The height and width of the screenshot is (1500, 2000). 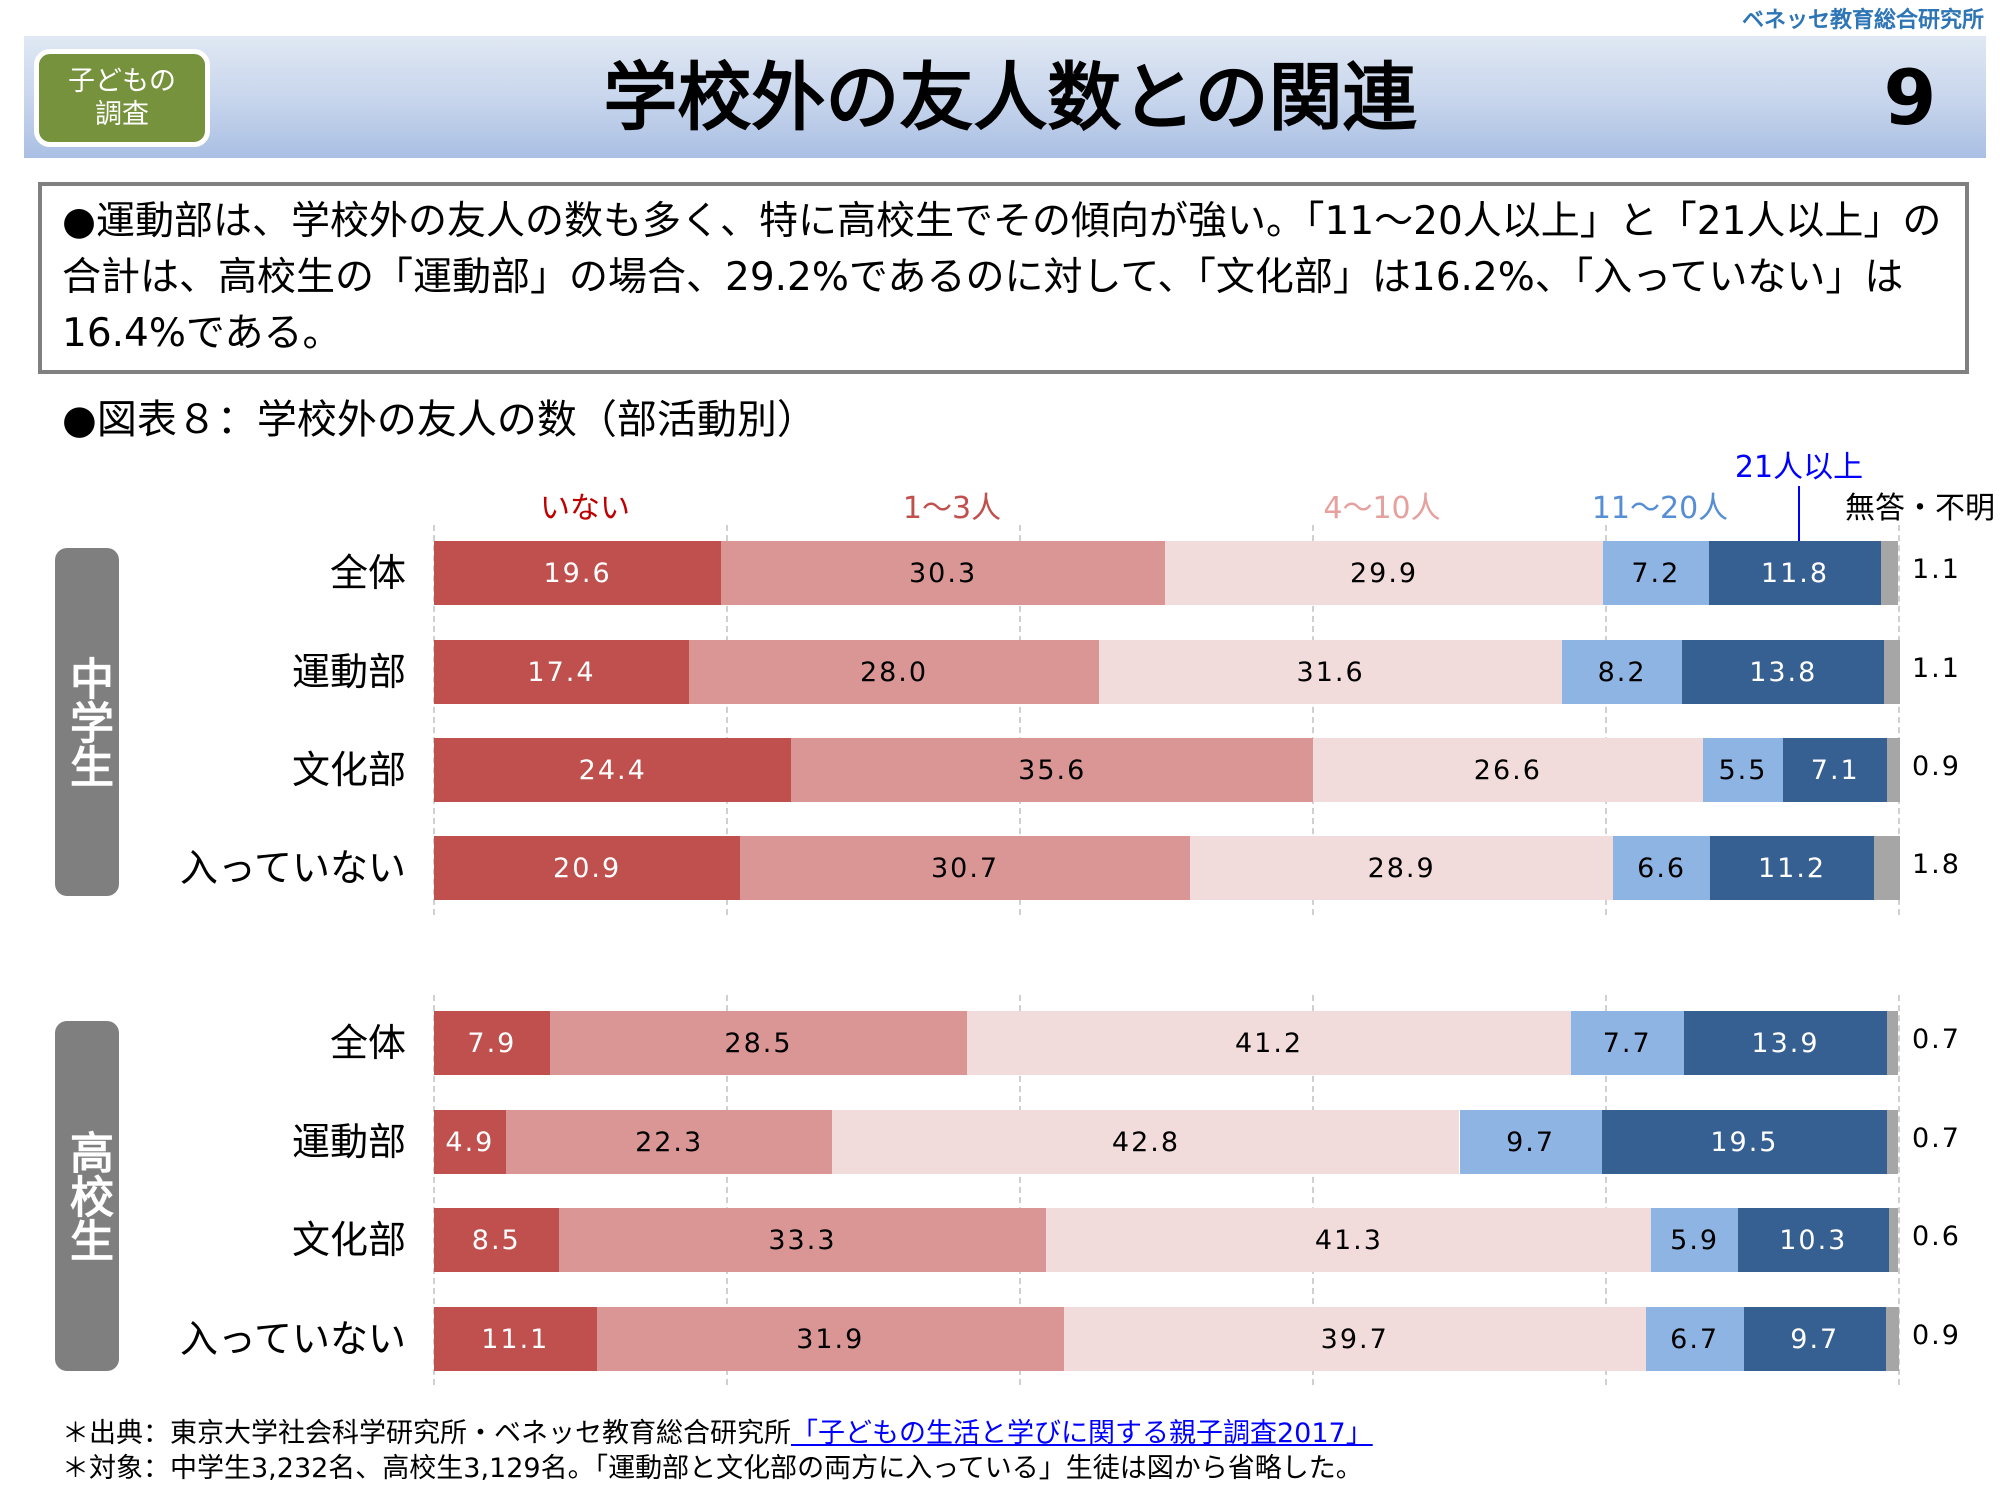 I want to click on bar-segment: 11.1, so click(x=515, y=1339).